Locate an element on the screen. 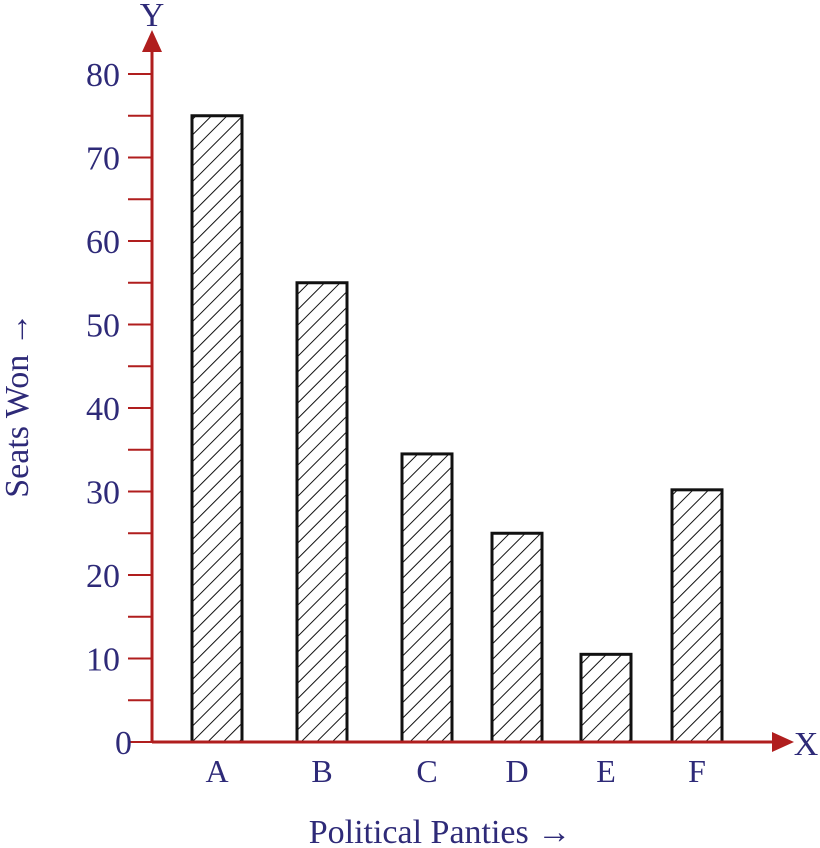 The height and width of the screenshot is (848, 820). y-tick-label: 30 is located at coordinates (103, 493).